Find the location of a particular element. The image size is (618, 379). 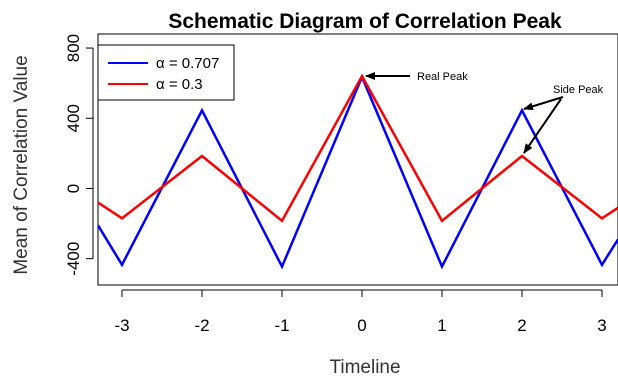

y-tick-label: -400 is located at coordinates (73, 259).